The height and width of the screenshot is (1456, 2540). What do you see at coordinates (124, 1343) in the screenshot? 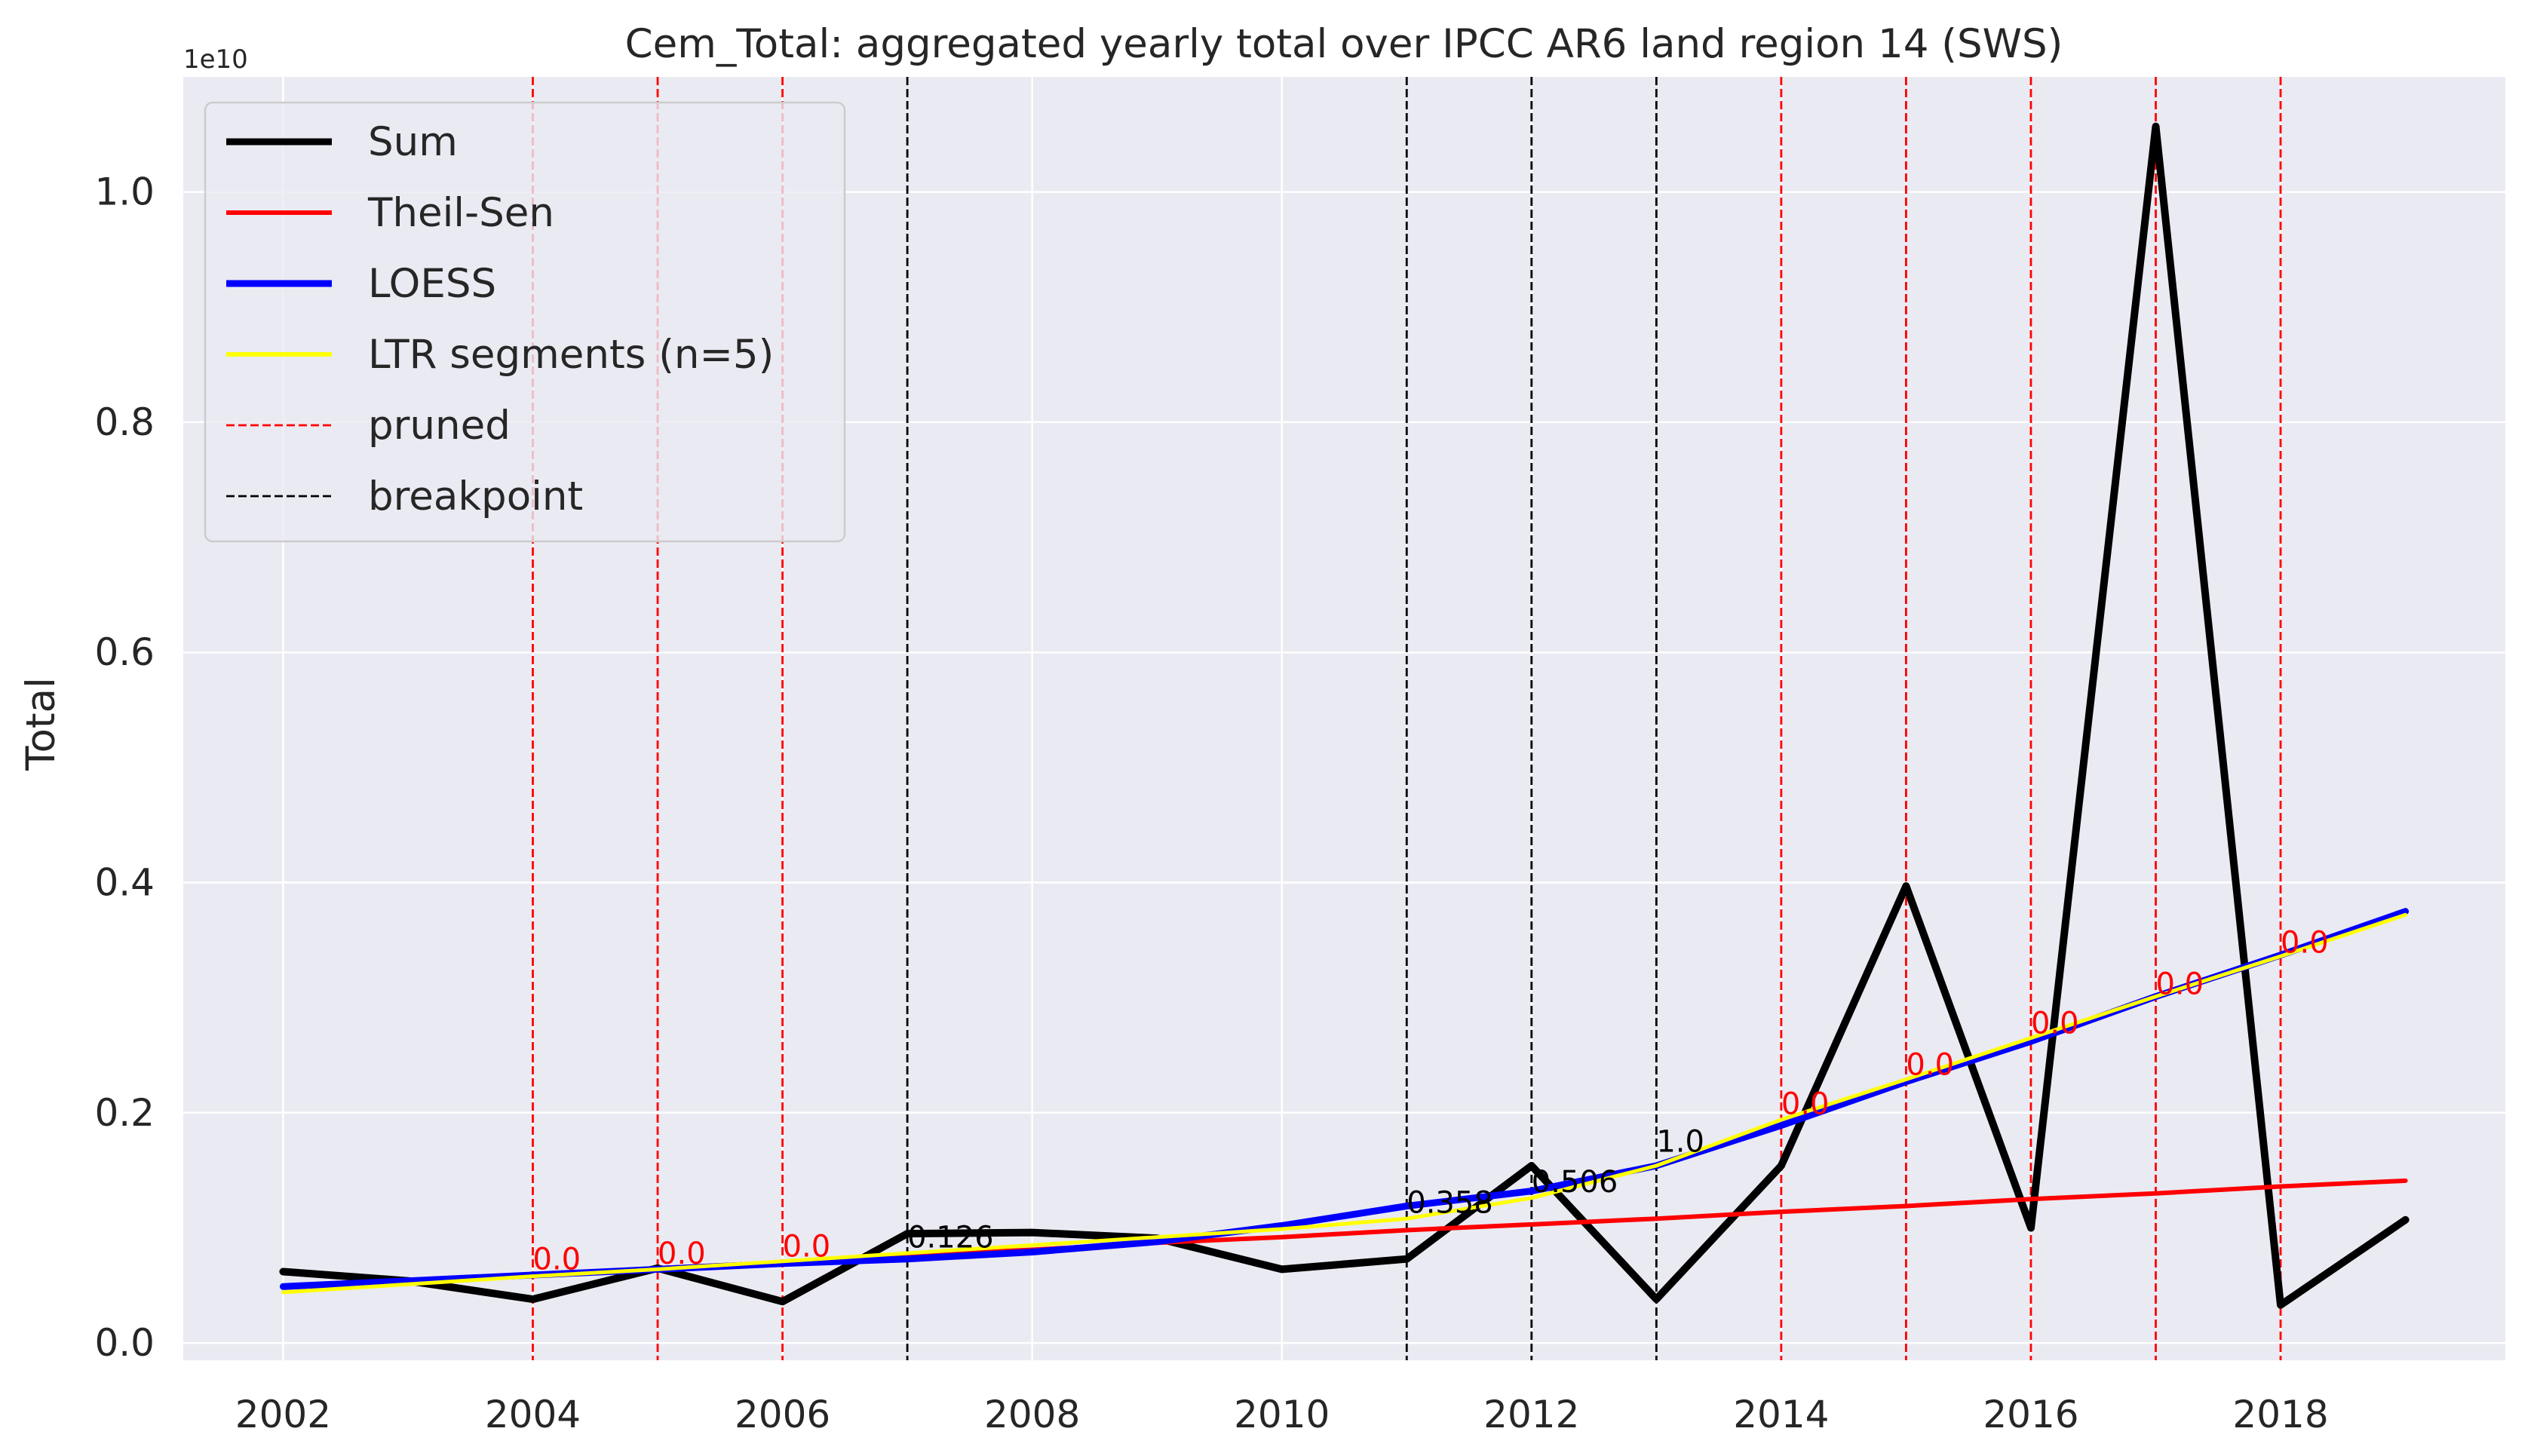
I see `y-tick-label: 0.0` at bounding box center [124, 1343].